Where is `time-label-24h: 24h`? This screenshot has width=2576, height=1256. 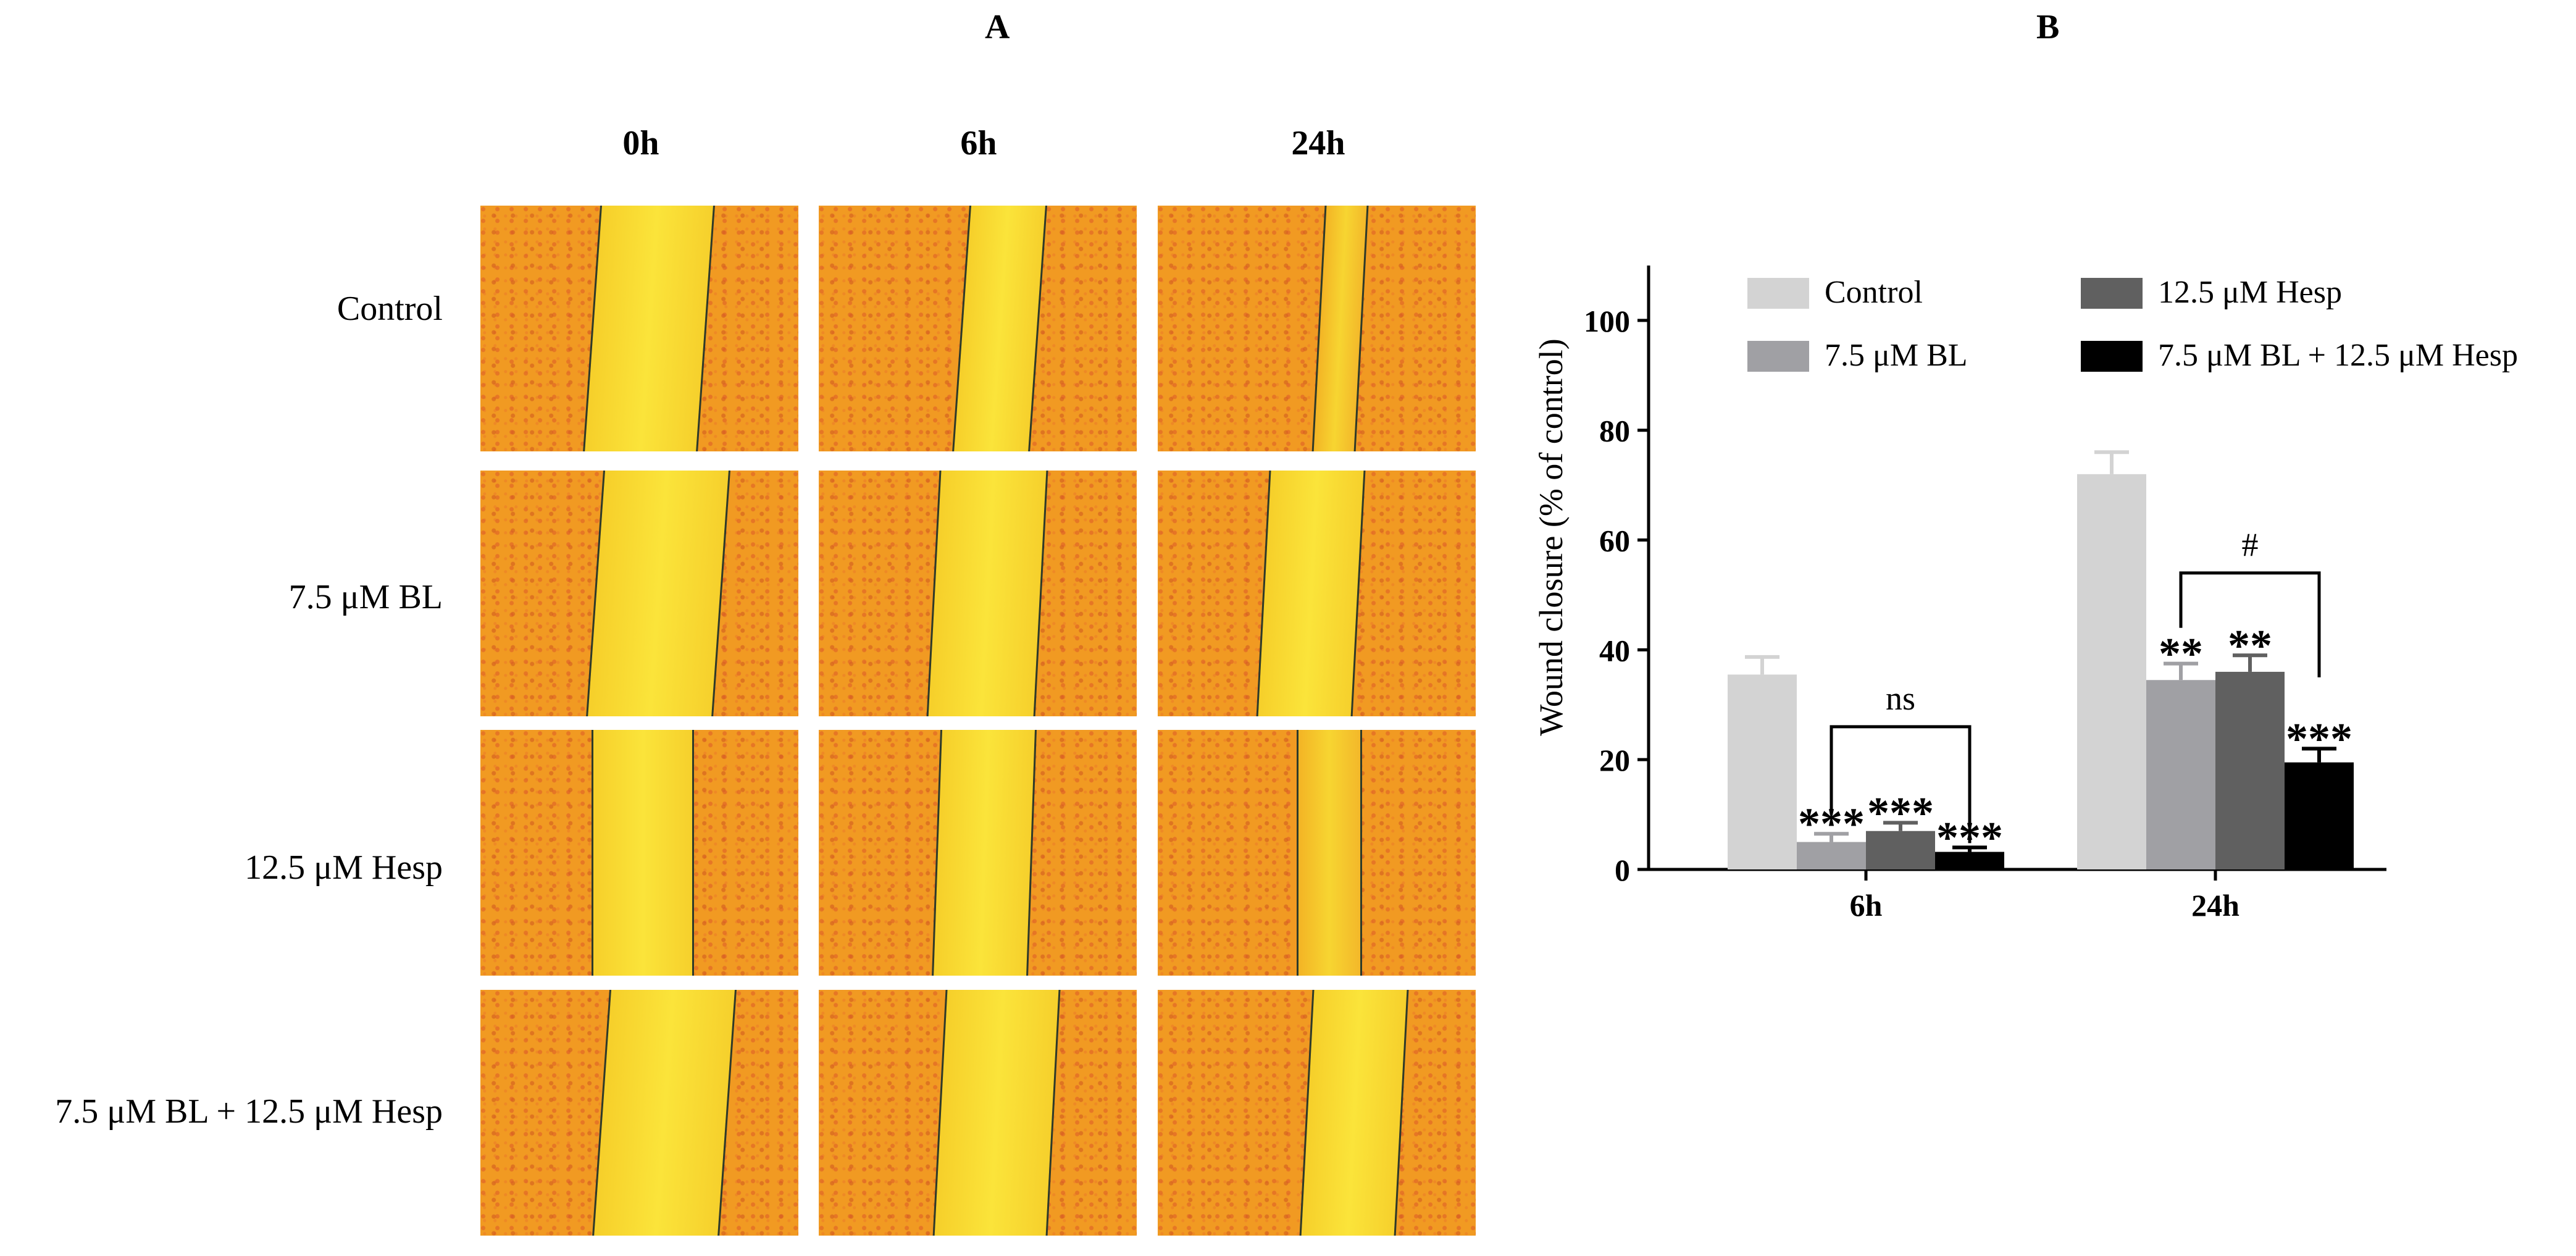 time-label-24h: 24h is located at coordinates (1318, 143).